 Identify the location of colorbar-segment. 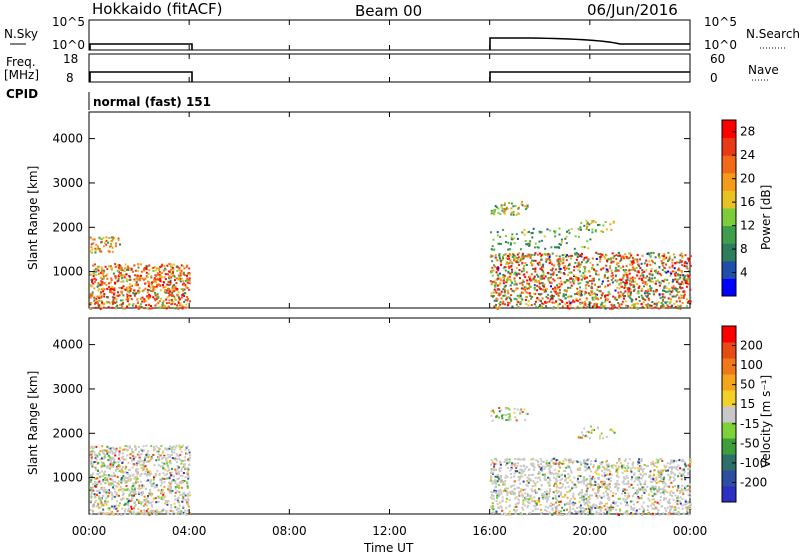
(729, 199).